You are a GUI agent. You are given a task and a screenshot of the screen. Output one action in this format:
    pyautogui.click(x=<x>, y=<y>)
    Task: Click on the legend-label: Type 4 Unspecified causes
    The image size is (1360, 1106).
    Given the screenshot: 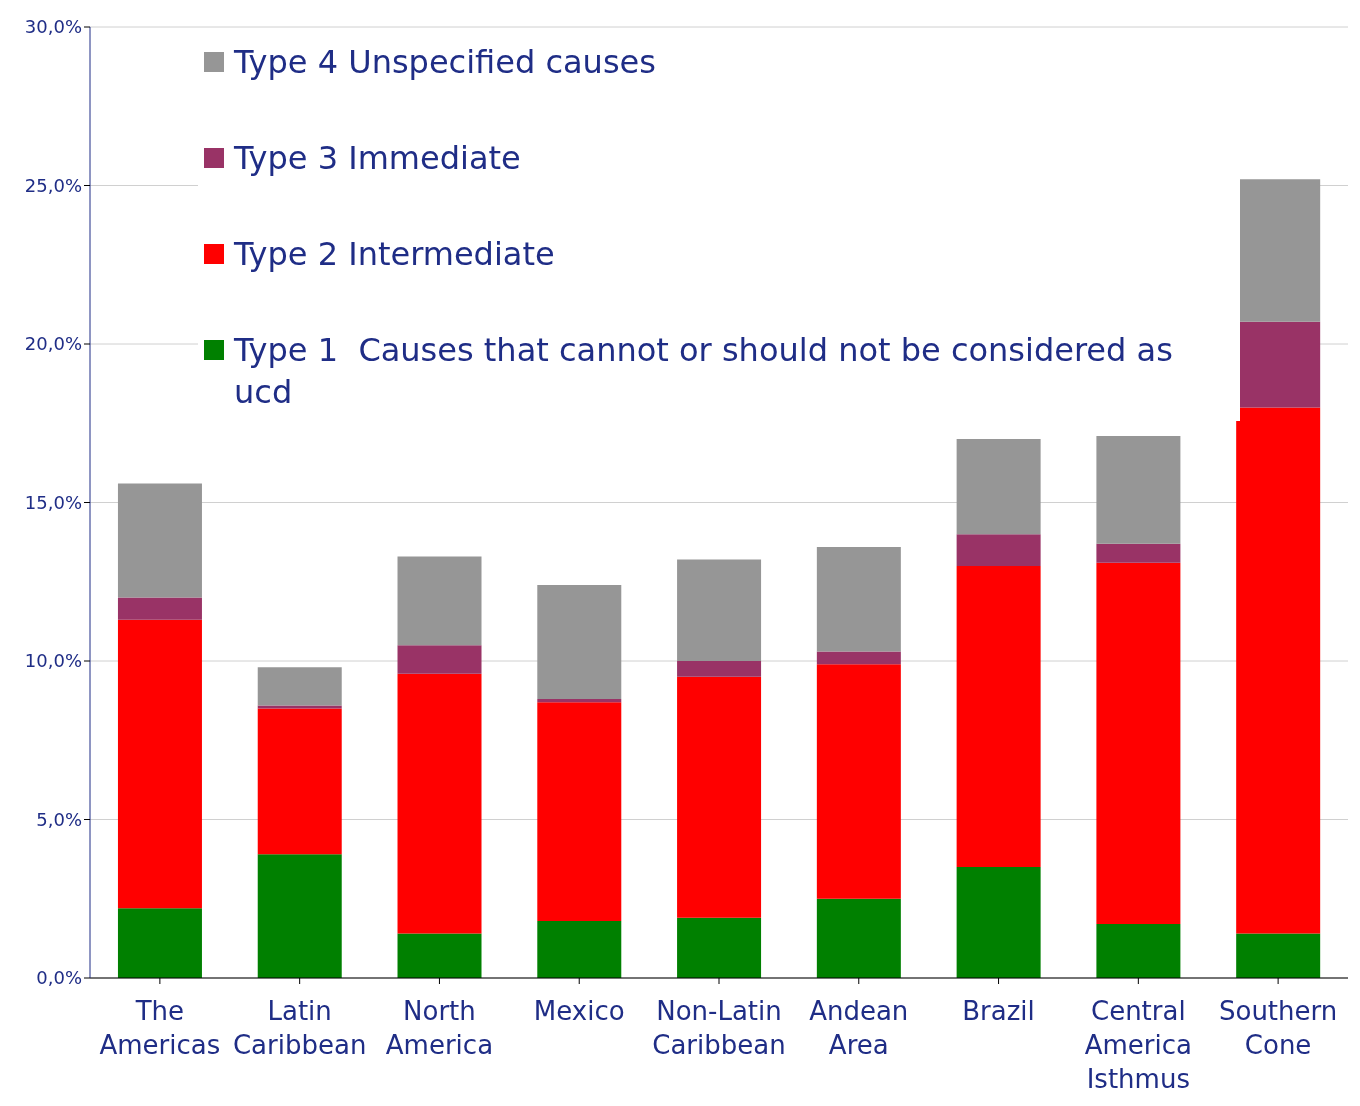 What is the action you would take?
    pyautogui.click(x=445, y=62)
    